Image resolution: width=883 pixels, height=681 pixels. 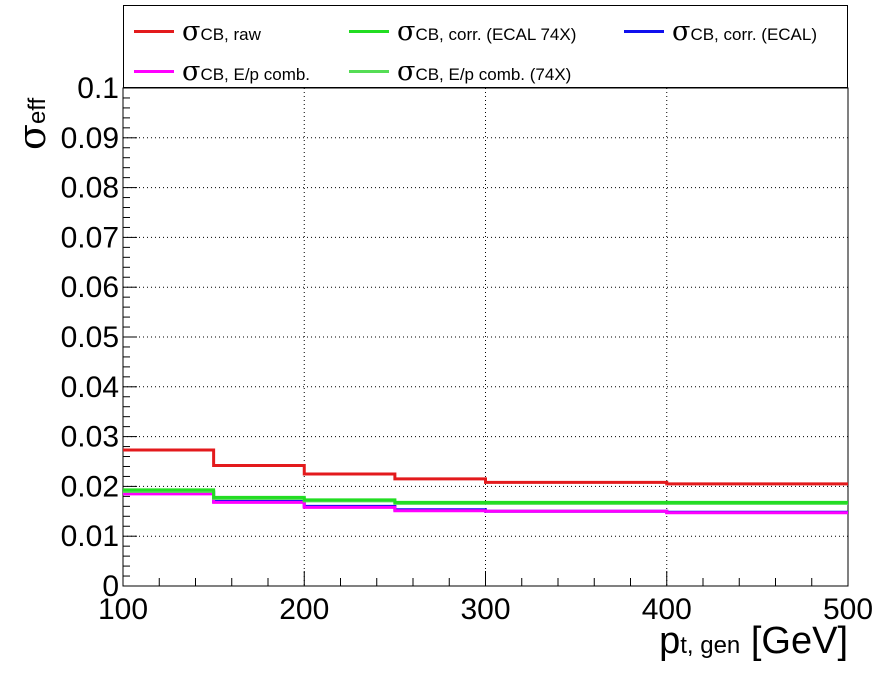 I want to click on y-tick-label: 0, so click(x=110, y=586).